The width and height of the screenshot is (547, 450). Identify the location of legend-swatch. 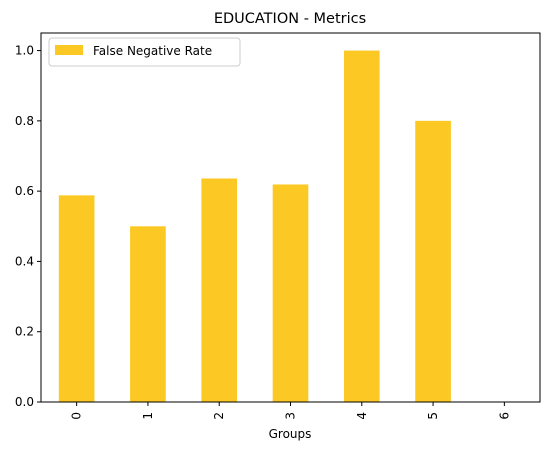
(69, 50).